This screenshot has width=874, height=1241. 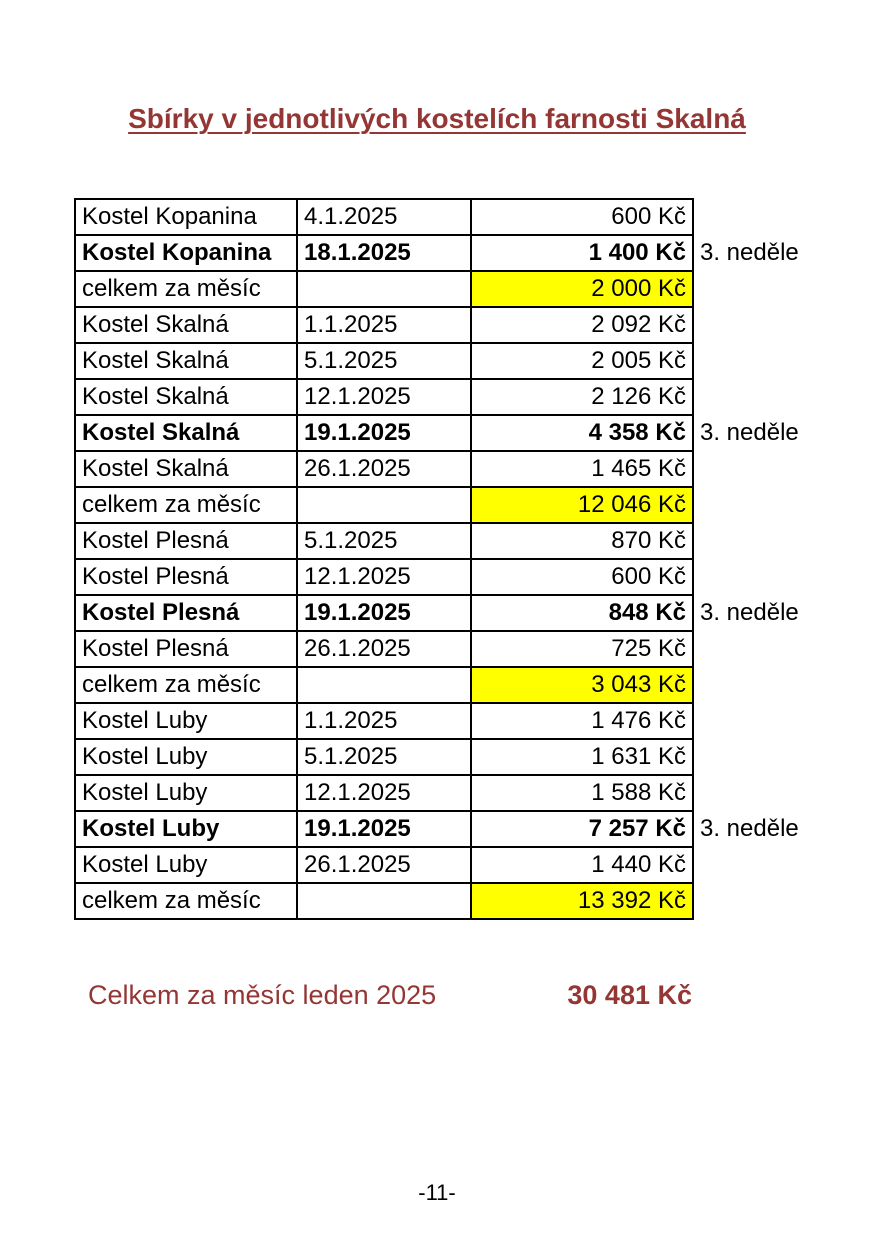 What do you see at coordinates (582, 829) in the screenshot?
I see `amount-cell: 7 257 Kč` at bounding box center [582, 829].